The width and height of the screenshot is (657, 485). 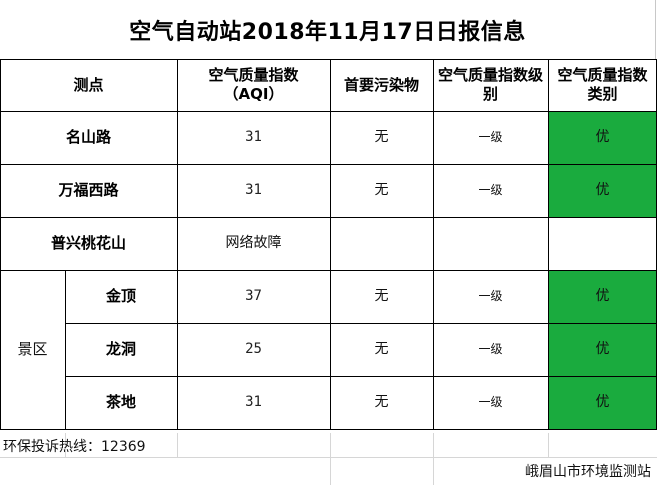 I want to click on aqi-value: 37, so click(x=253, y=296).